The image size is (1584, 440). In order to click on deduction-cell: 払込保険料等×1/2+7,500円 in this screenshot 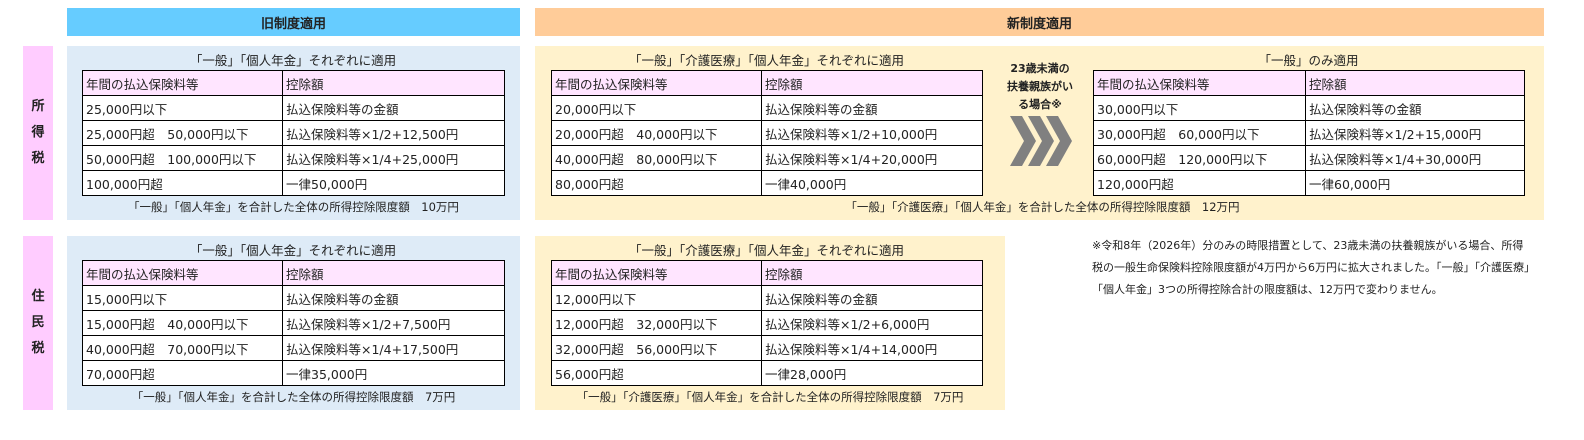, I will do `click(393, 323)`.